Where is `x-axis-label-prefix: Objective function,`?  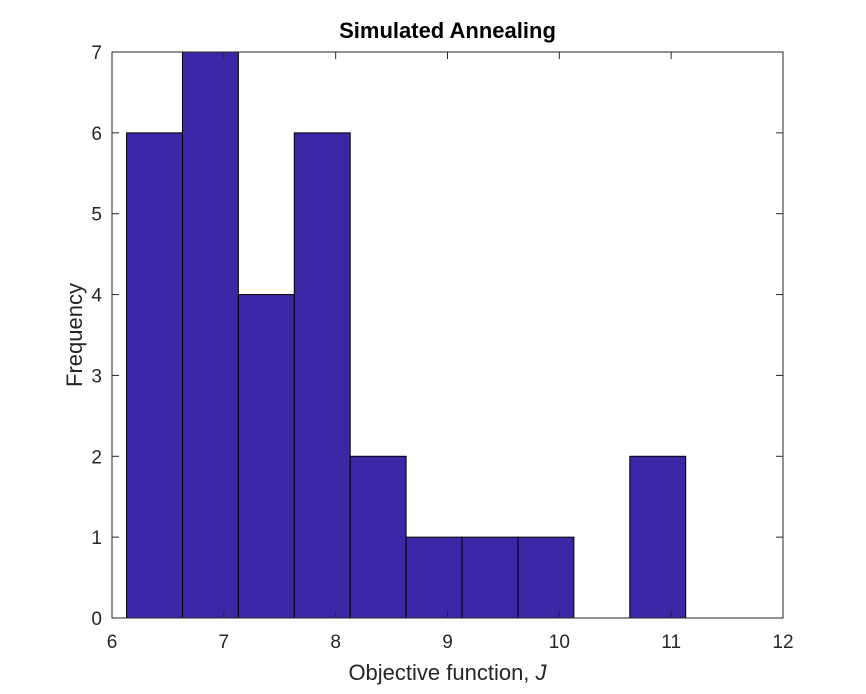 x-axis-label-prefix: Objective function, is located at coordinates (441, 672).